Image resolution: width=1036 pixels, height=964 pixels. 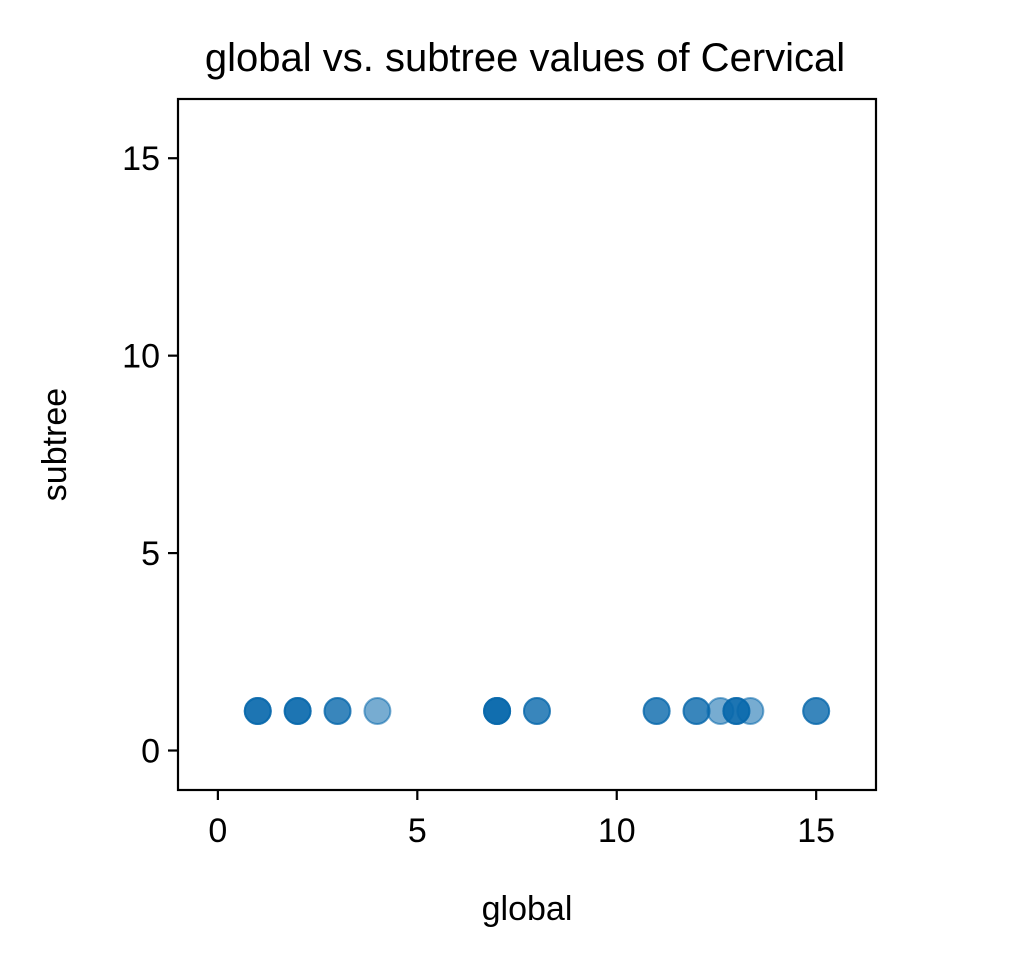 What do you see at coordinates (417, 831) in the screenshot?
I see `x-tick-label: 5` at bounding box center [417, 831].